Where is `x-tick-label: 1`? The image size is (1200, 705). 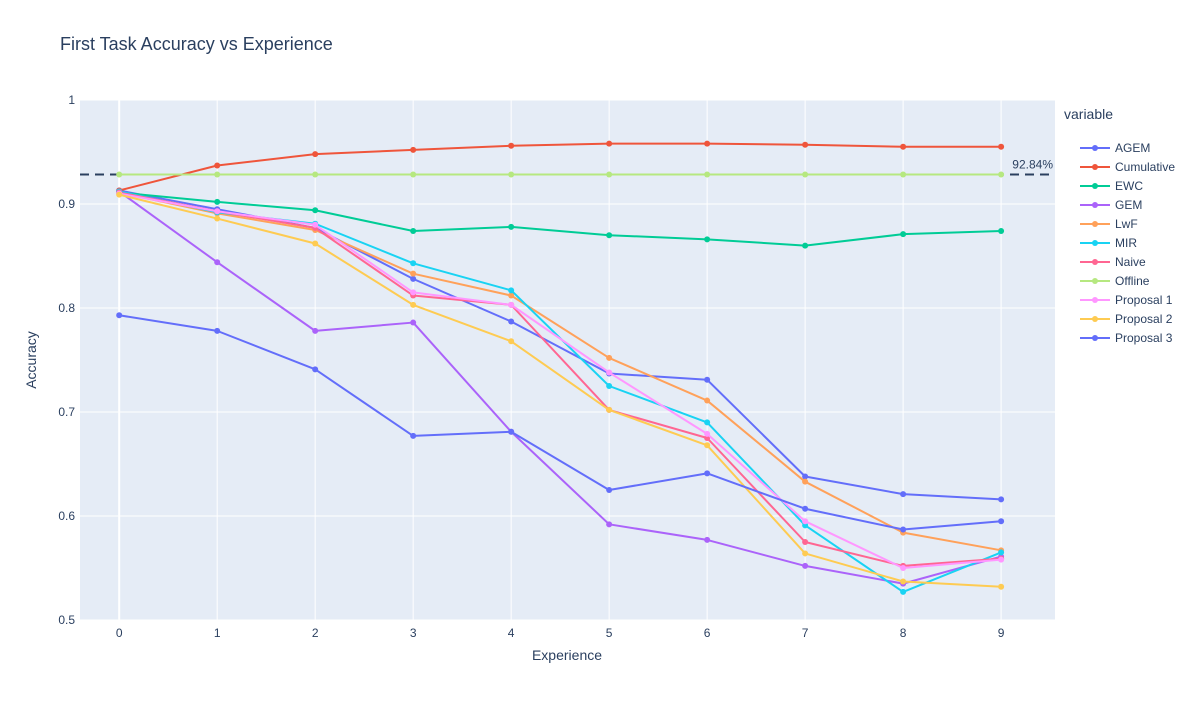
x-tick-label: 1 is located at coordinates (217, 633).